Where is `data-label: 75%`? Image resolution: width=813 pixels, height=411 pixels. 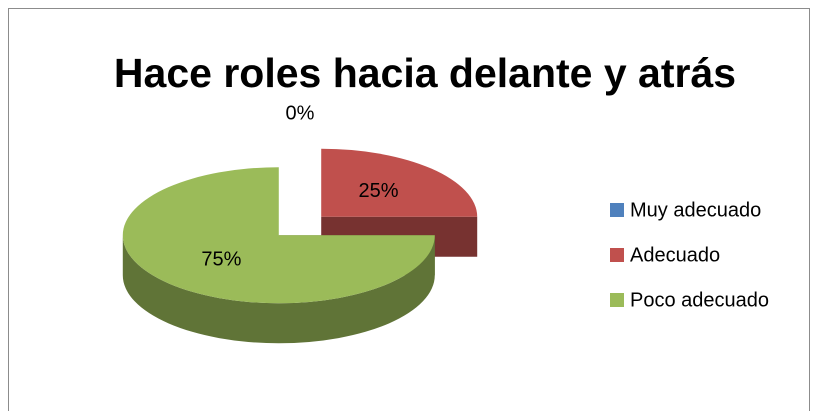
data-label: 75% is located at coordinates (221, 260).